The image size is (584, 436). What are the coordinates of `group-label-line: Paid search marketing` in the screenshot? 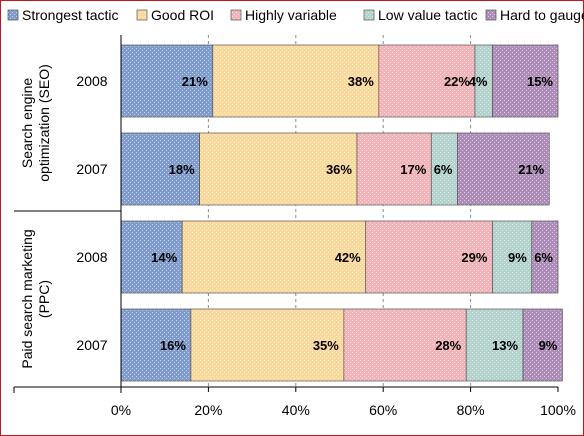 It's located at (27, 298).